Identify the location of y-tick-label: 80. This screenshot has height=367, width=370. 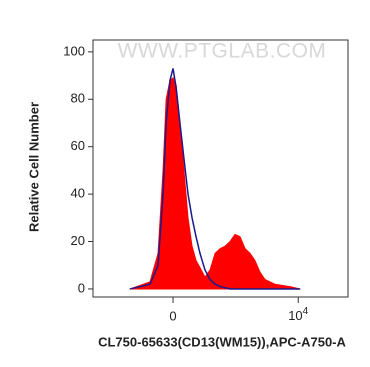
(78, 98).